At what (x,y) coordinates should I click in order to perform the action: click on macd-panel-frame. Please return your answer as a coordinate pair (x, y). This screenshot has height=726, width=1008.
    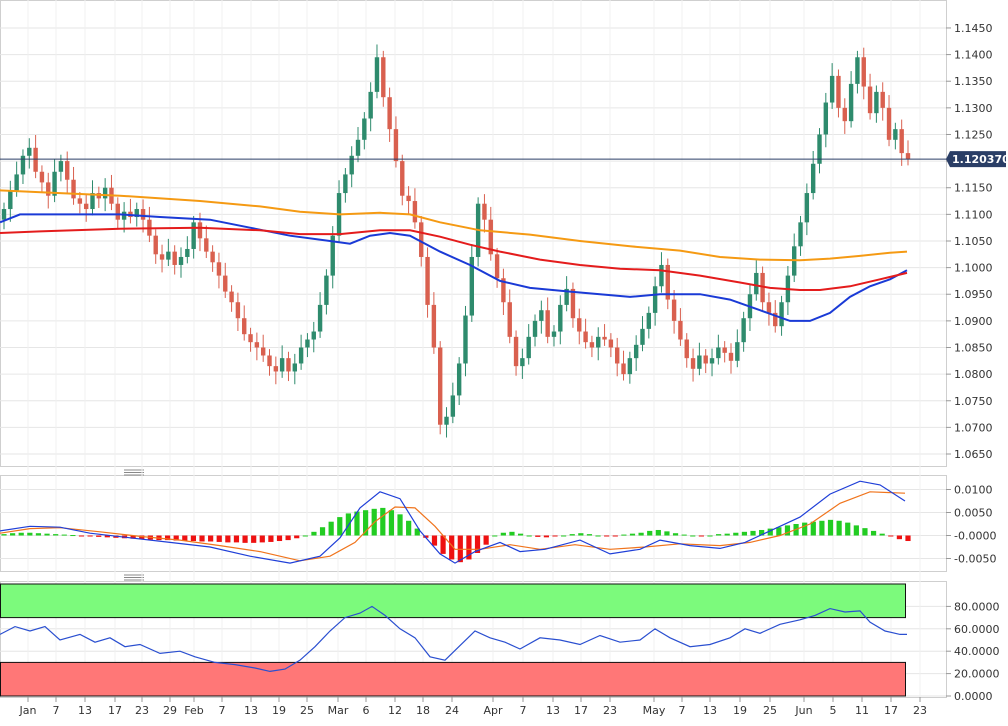
    Looking at the image, I should click on (473, 523).